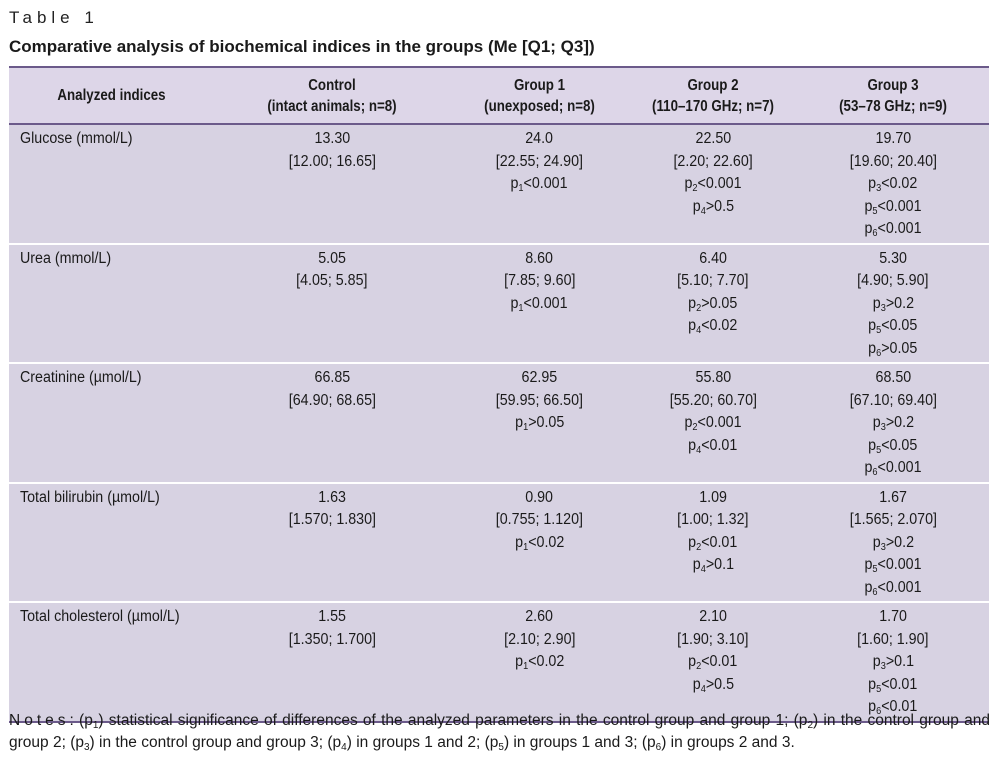 The width and height of the screenshot is (997, 782). Describe the element at coordinates (893, 161) in the screenshot. I see `quartile-range: [19.60; 20.40]` at that location.